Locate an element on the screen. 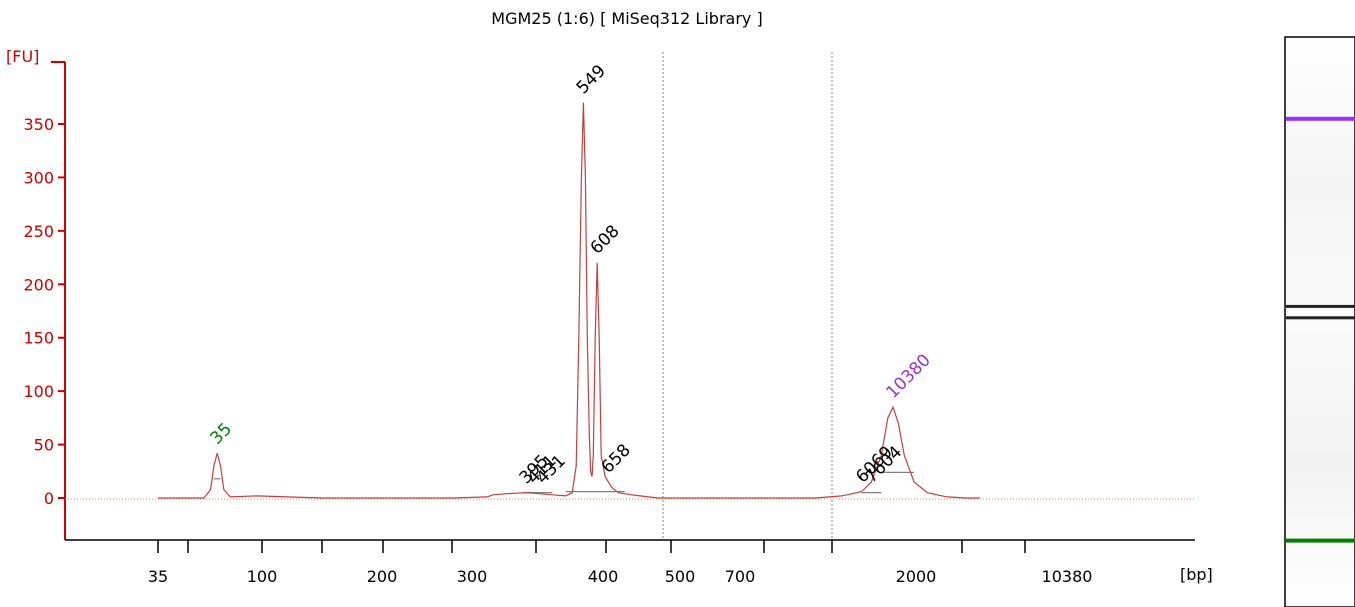 The image size is (1355, 607). peak-label: 658 is located at coordinates (616, 458).